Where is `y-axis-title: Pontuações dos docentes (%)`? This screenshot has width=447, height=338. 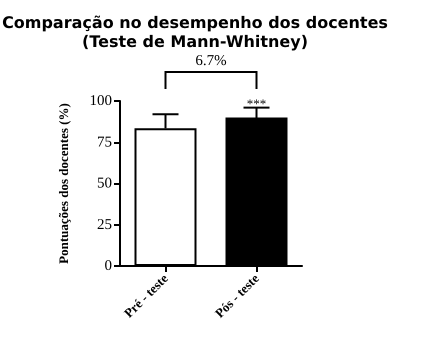 y-axis-title: Pontuações dos docentes (%) is located at coordinates (63, 183).